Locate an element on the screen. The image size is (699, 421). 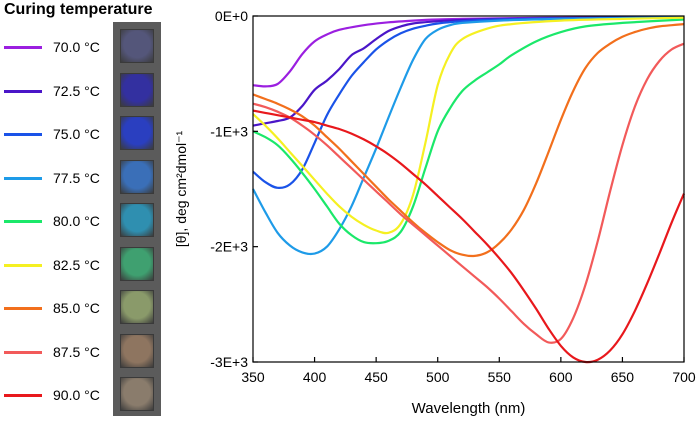
legend-entry: 80.0 °C is located at coordinates (58, 221).